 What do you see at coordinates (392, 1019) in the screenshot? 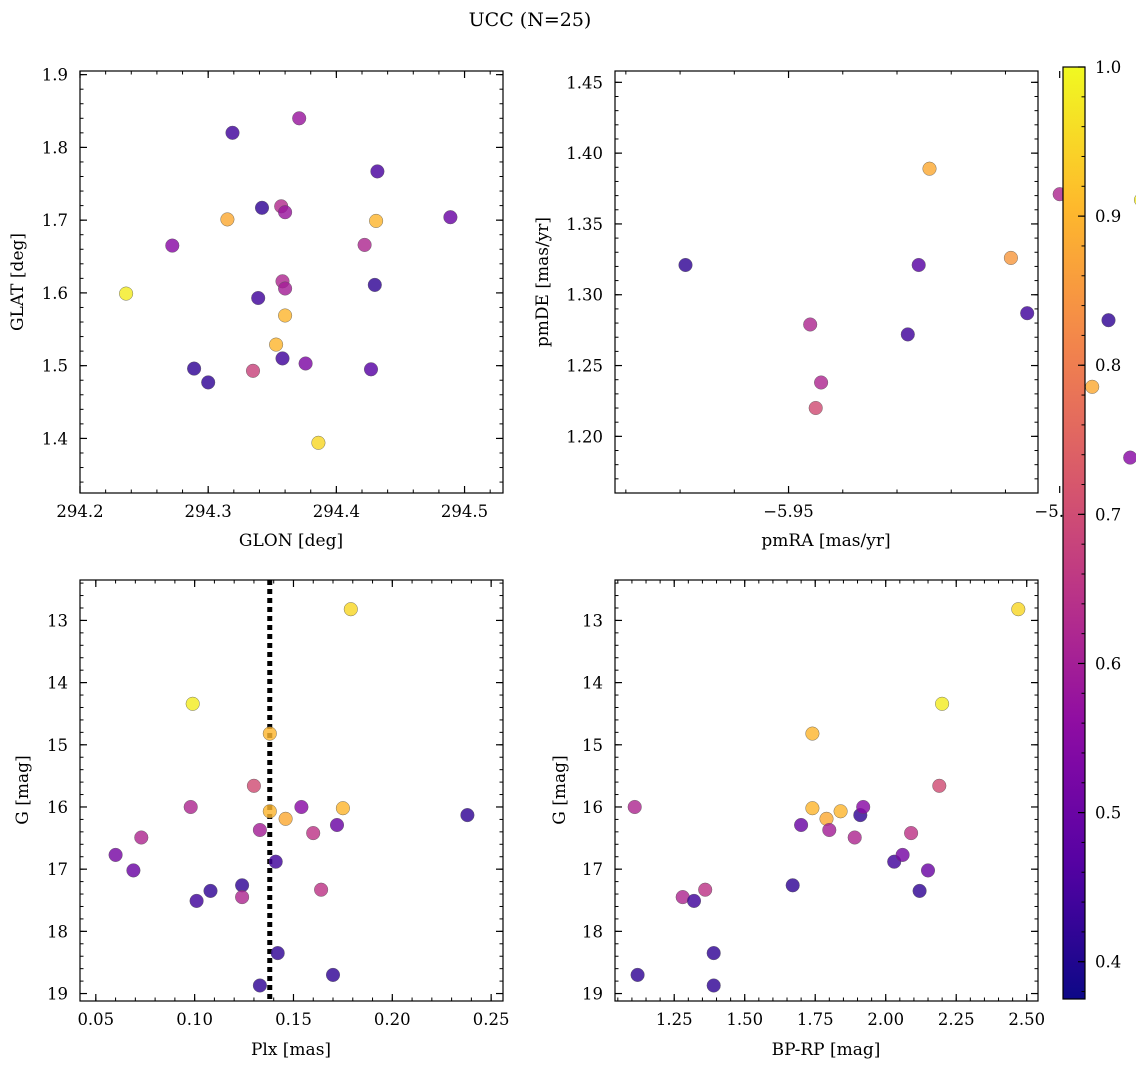
I see `x-tick-label: 0.20` at bounding box center [392, 1019].